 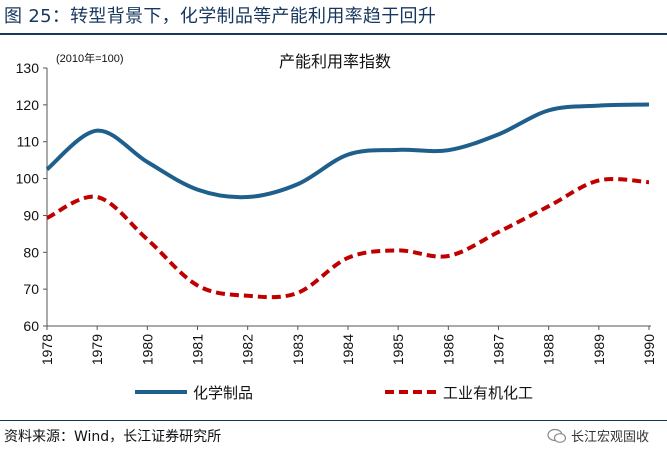 I want to click on x-tick-label: 1983, so click(x=298, y=349).